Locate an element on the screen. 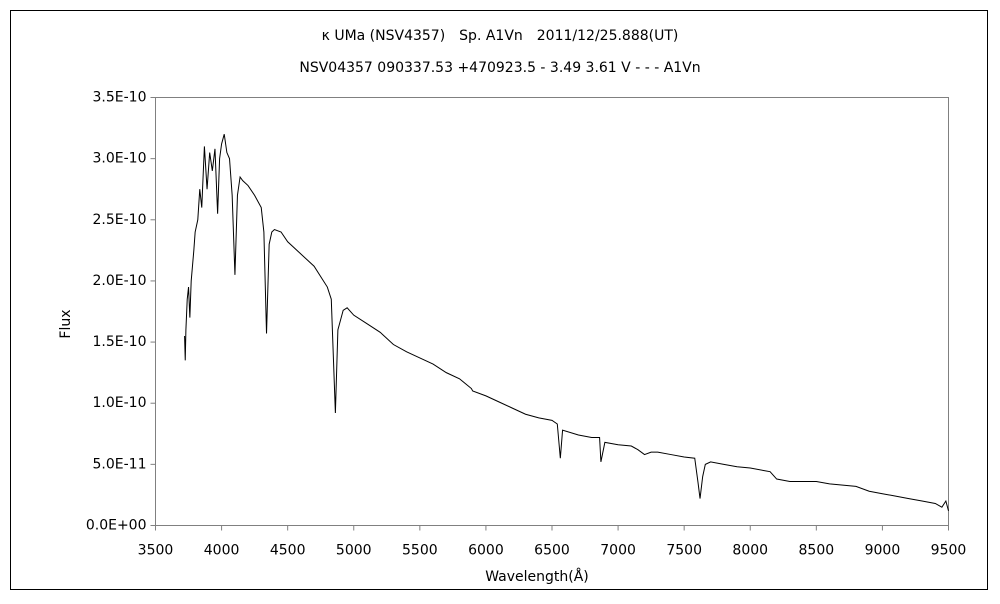 This screenshot has height=604, width=1000. x-tick-label: 8500 is located at coordinates (817, 551).